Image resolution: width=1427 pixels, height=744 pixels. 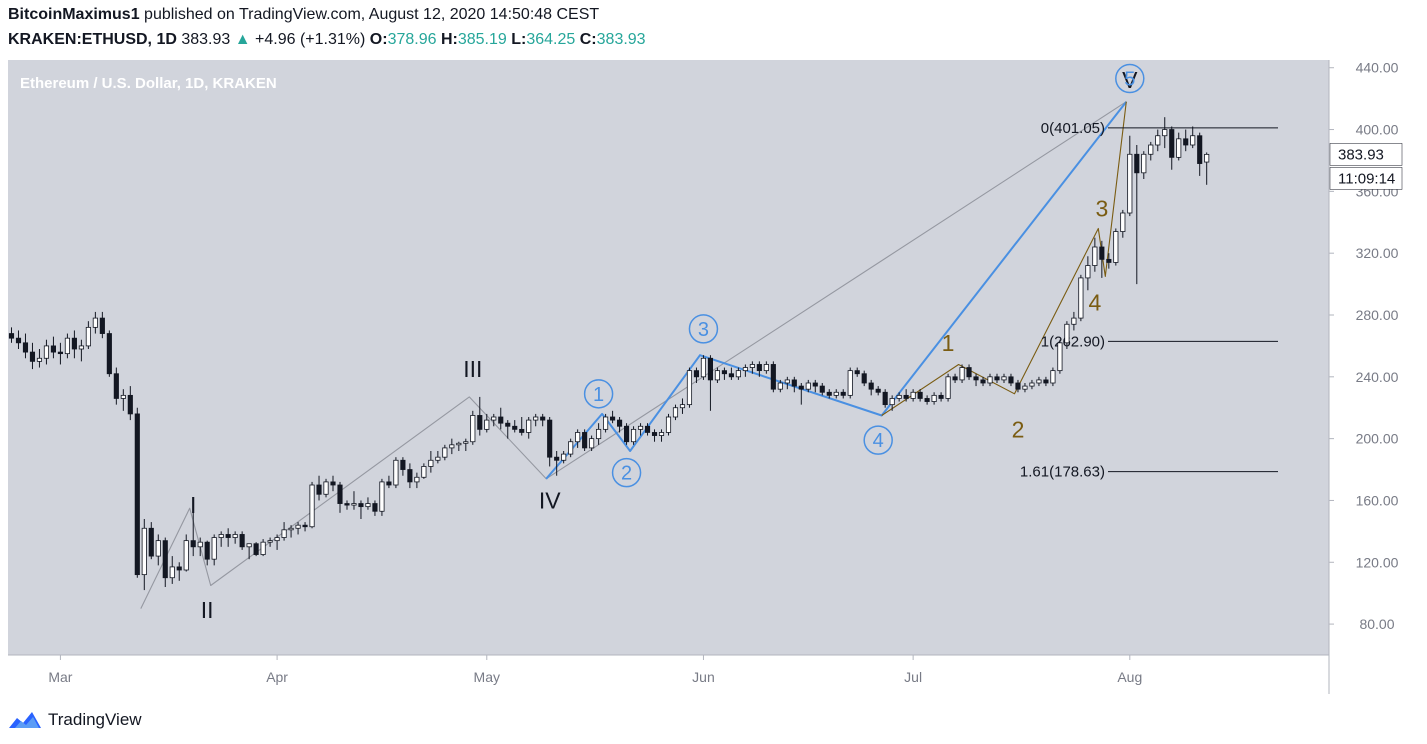 I want to click on wave-label: 5, so click(x=1129, y=80).